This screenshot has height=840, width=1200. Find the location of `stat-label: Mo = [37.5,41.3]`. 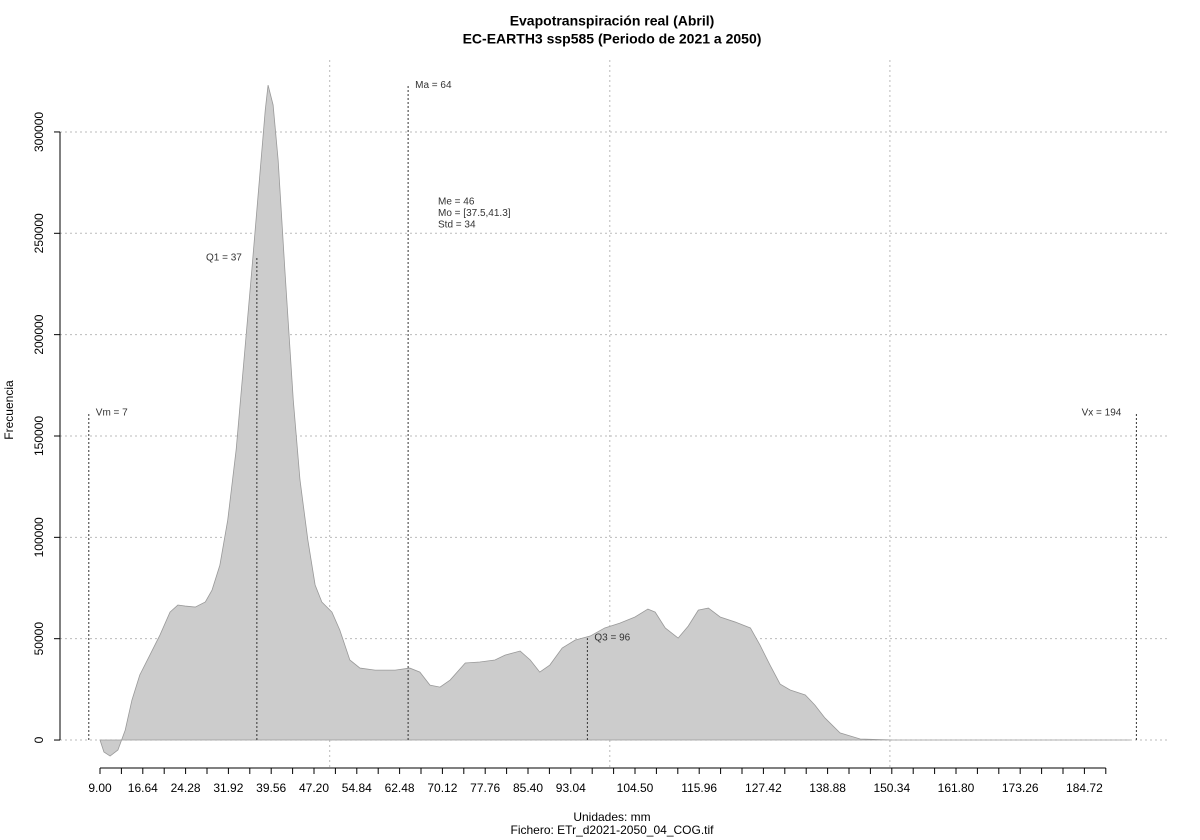

stat-label: Mo = [37.5,41.3] is located at coordinates (474, 213).